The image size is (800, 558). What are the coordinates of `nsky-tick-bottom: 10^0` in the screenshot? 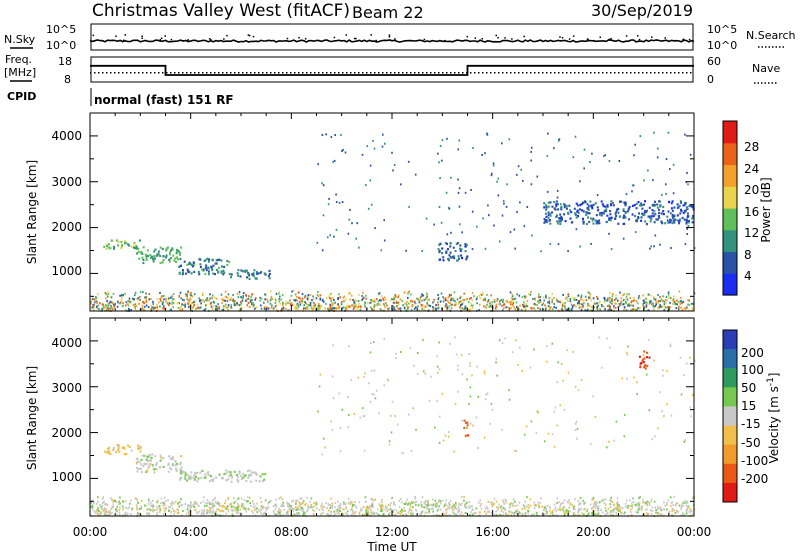 It's located at (61, 45).